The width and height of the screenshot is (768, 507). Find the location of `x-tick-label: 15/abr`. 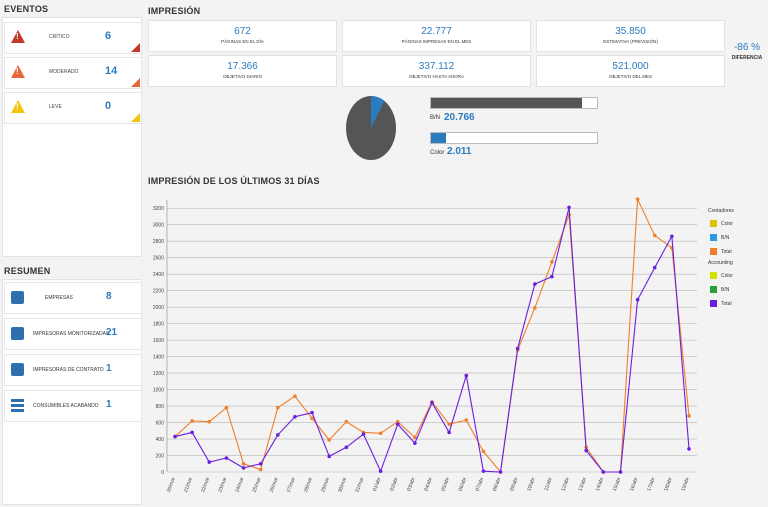

x-tick-label: 15/abr is located at coordinates (617, 484).